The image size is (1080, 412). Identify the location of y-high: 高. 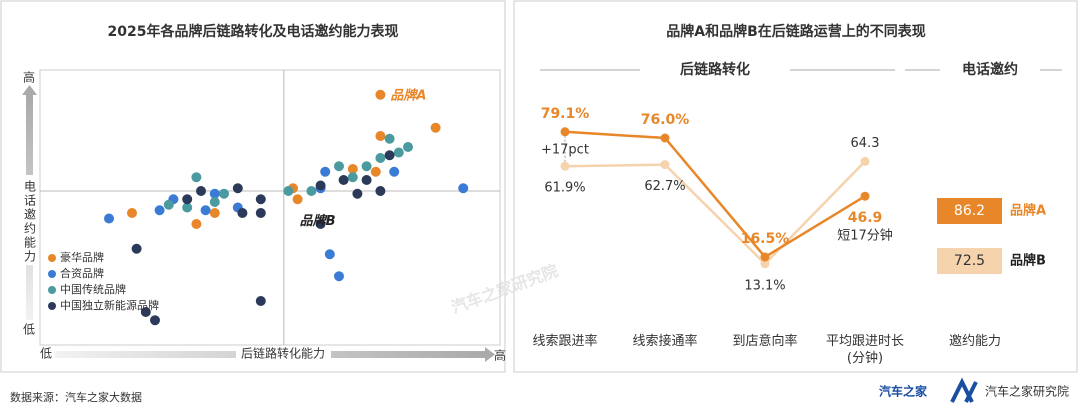
(29, 77).